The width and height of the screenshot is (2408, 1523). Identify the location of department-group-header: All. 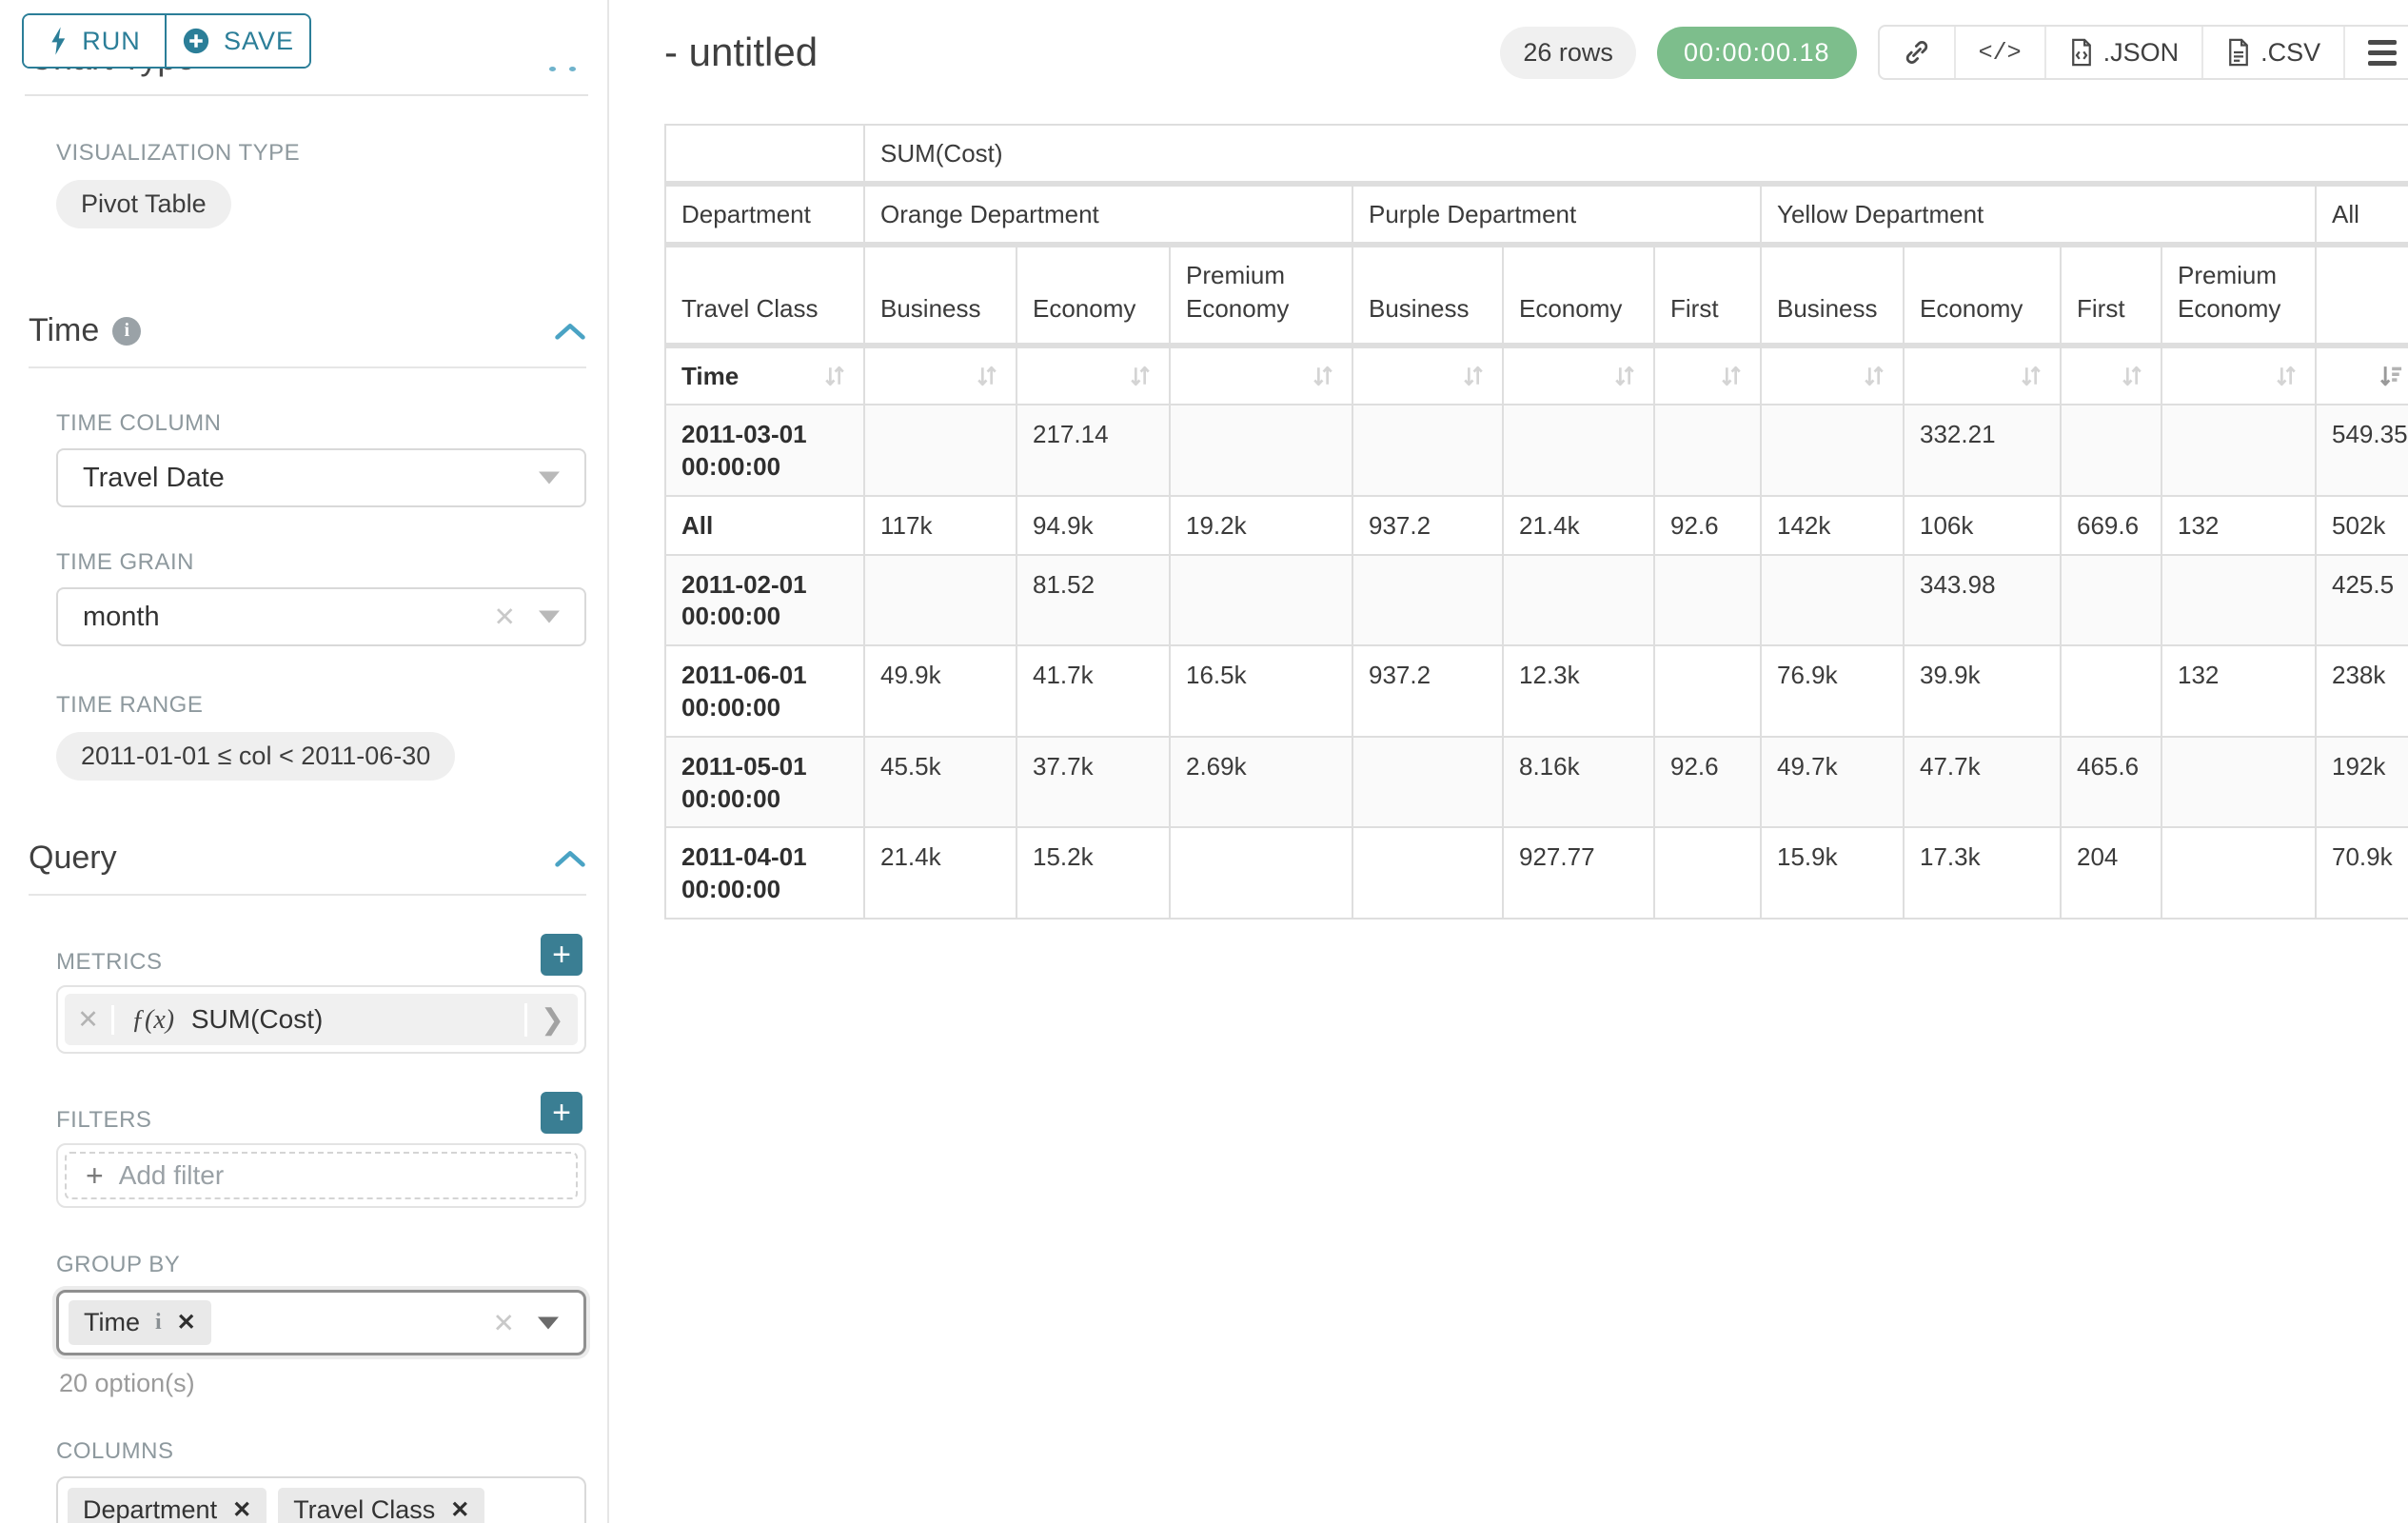
(2362, 217).